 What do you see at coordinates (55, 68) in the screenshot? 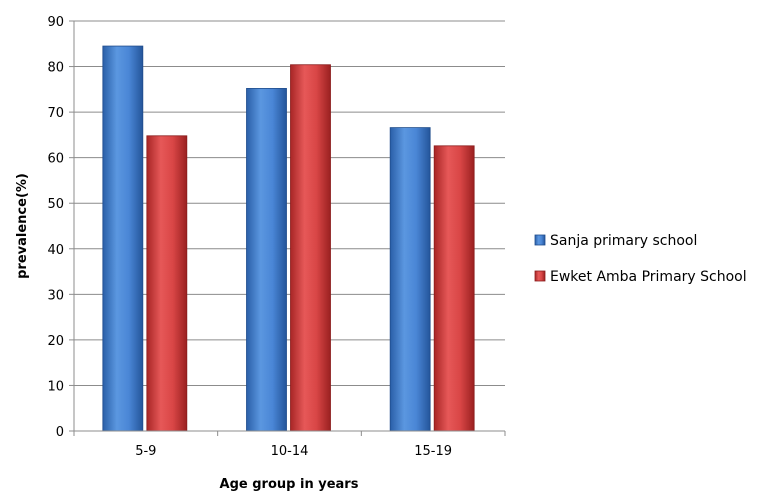
I see `y-tick-label: 80` at bounding box center [55, 68].